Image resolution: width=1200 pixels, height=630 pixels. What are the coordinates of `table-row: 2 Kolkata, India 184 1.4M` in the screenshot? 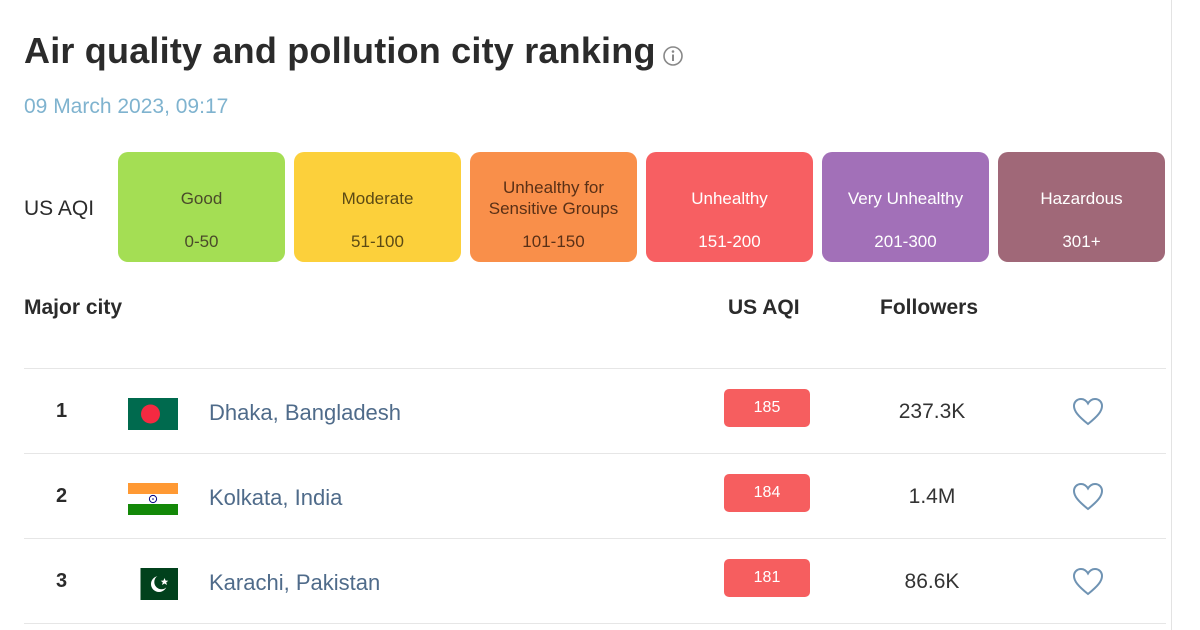 It's located at (595, 495).